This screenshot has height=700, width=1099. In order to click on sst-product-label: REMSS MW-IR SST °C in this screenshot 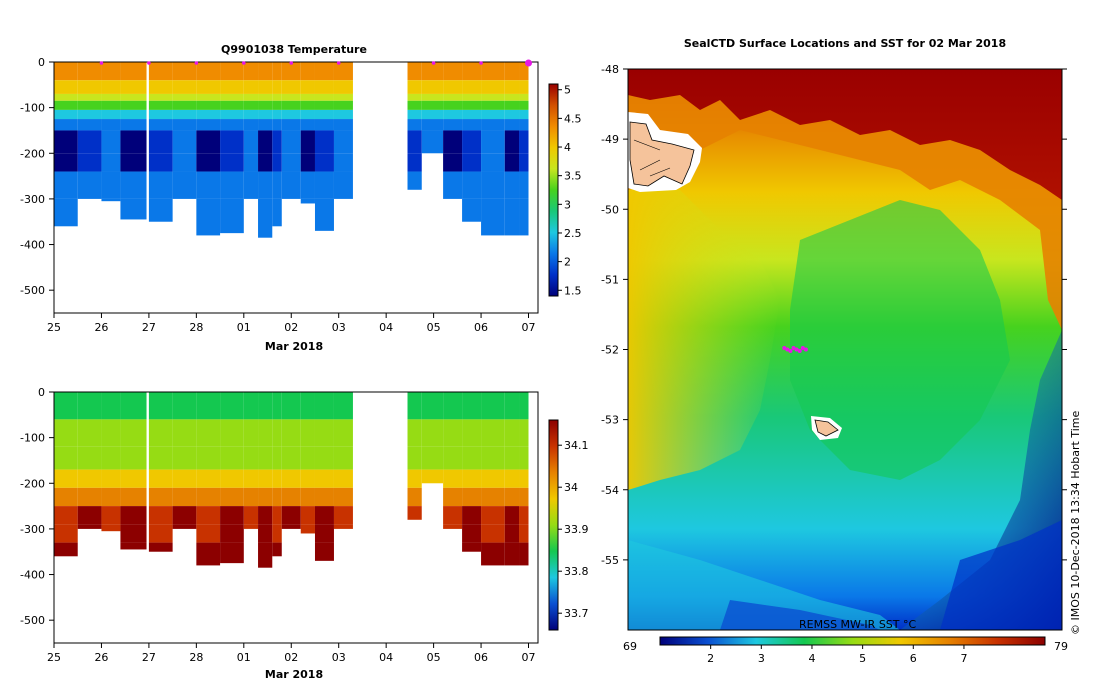, I will do `click(858, 624)`.